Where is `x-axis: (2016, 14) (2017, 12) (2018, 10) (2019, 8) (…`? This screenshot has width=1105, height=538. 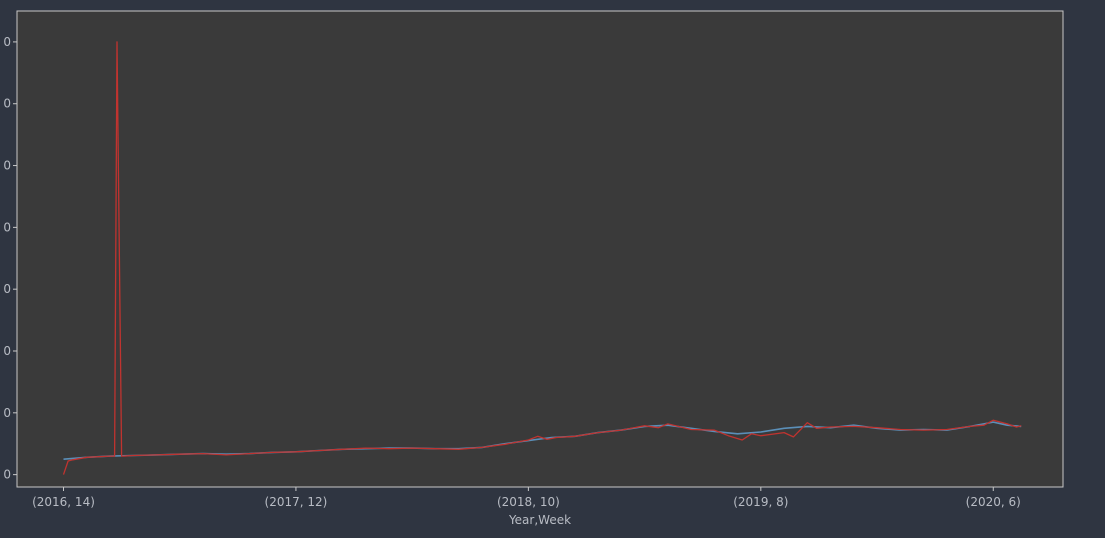 x-axis: (2016, 14) (2017, 12) (2018, 10) (2019, 8) (… is located at coordinates (526, 498).